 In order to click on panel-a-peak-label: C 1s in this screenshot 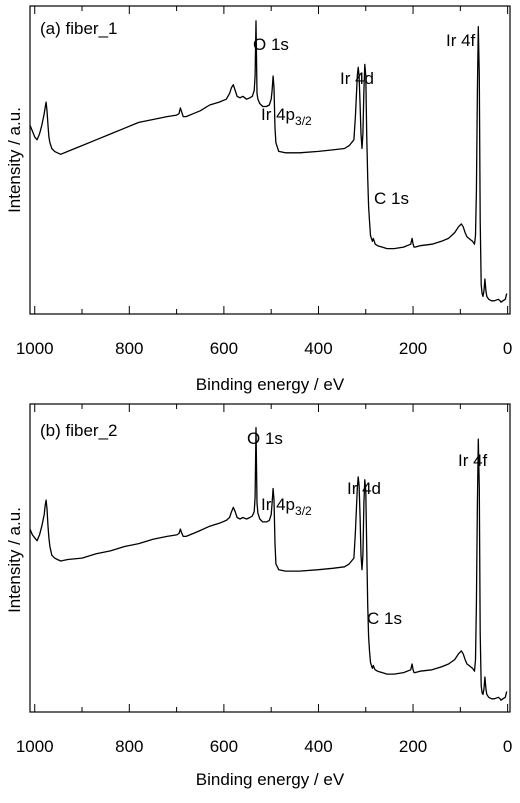, I will do `click(391, 198)`.